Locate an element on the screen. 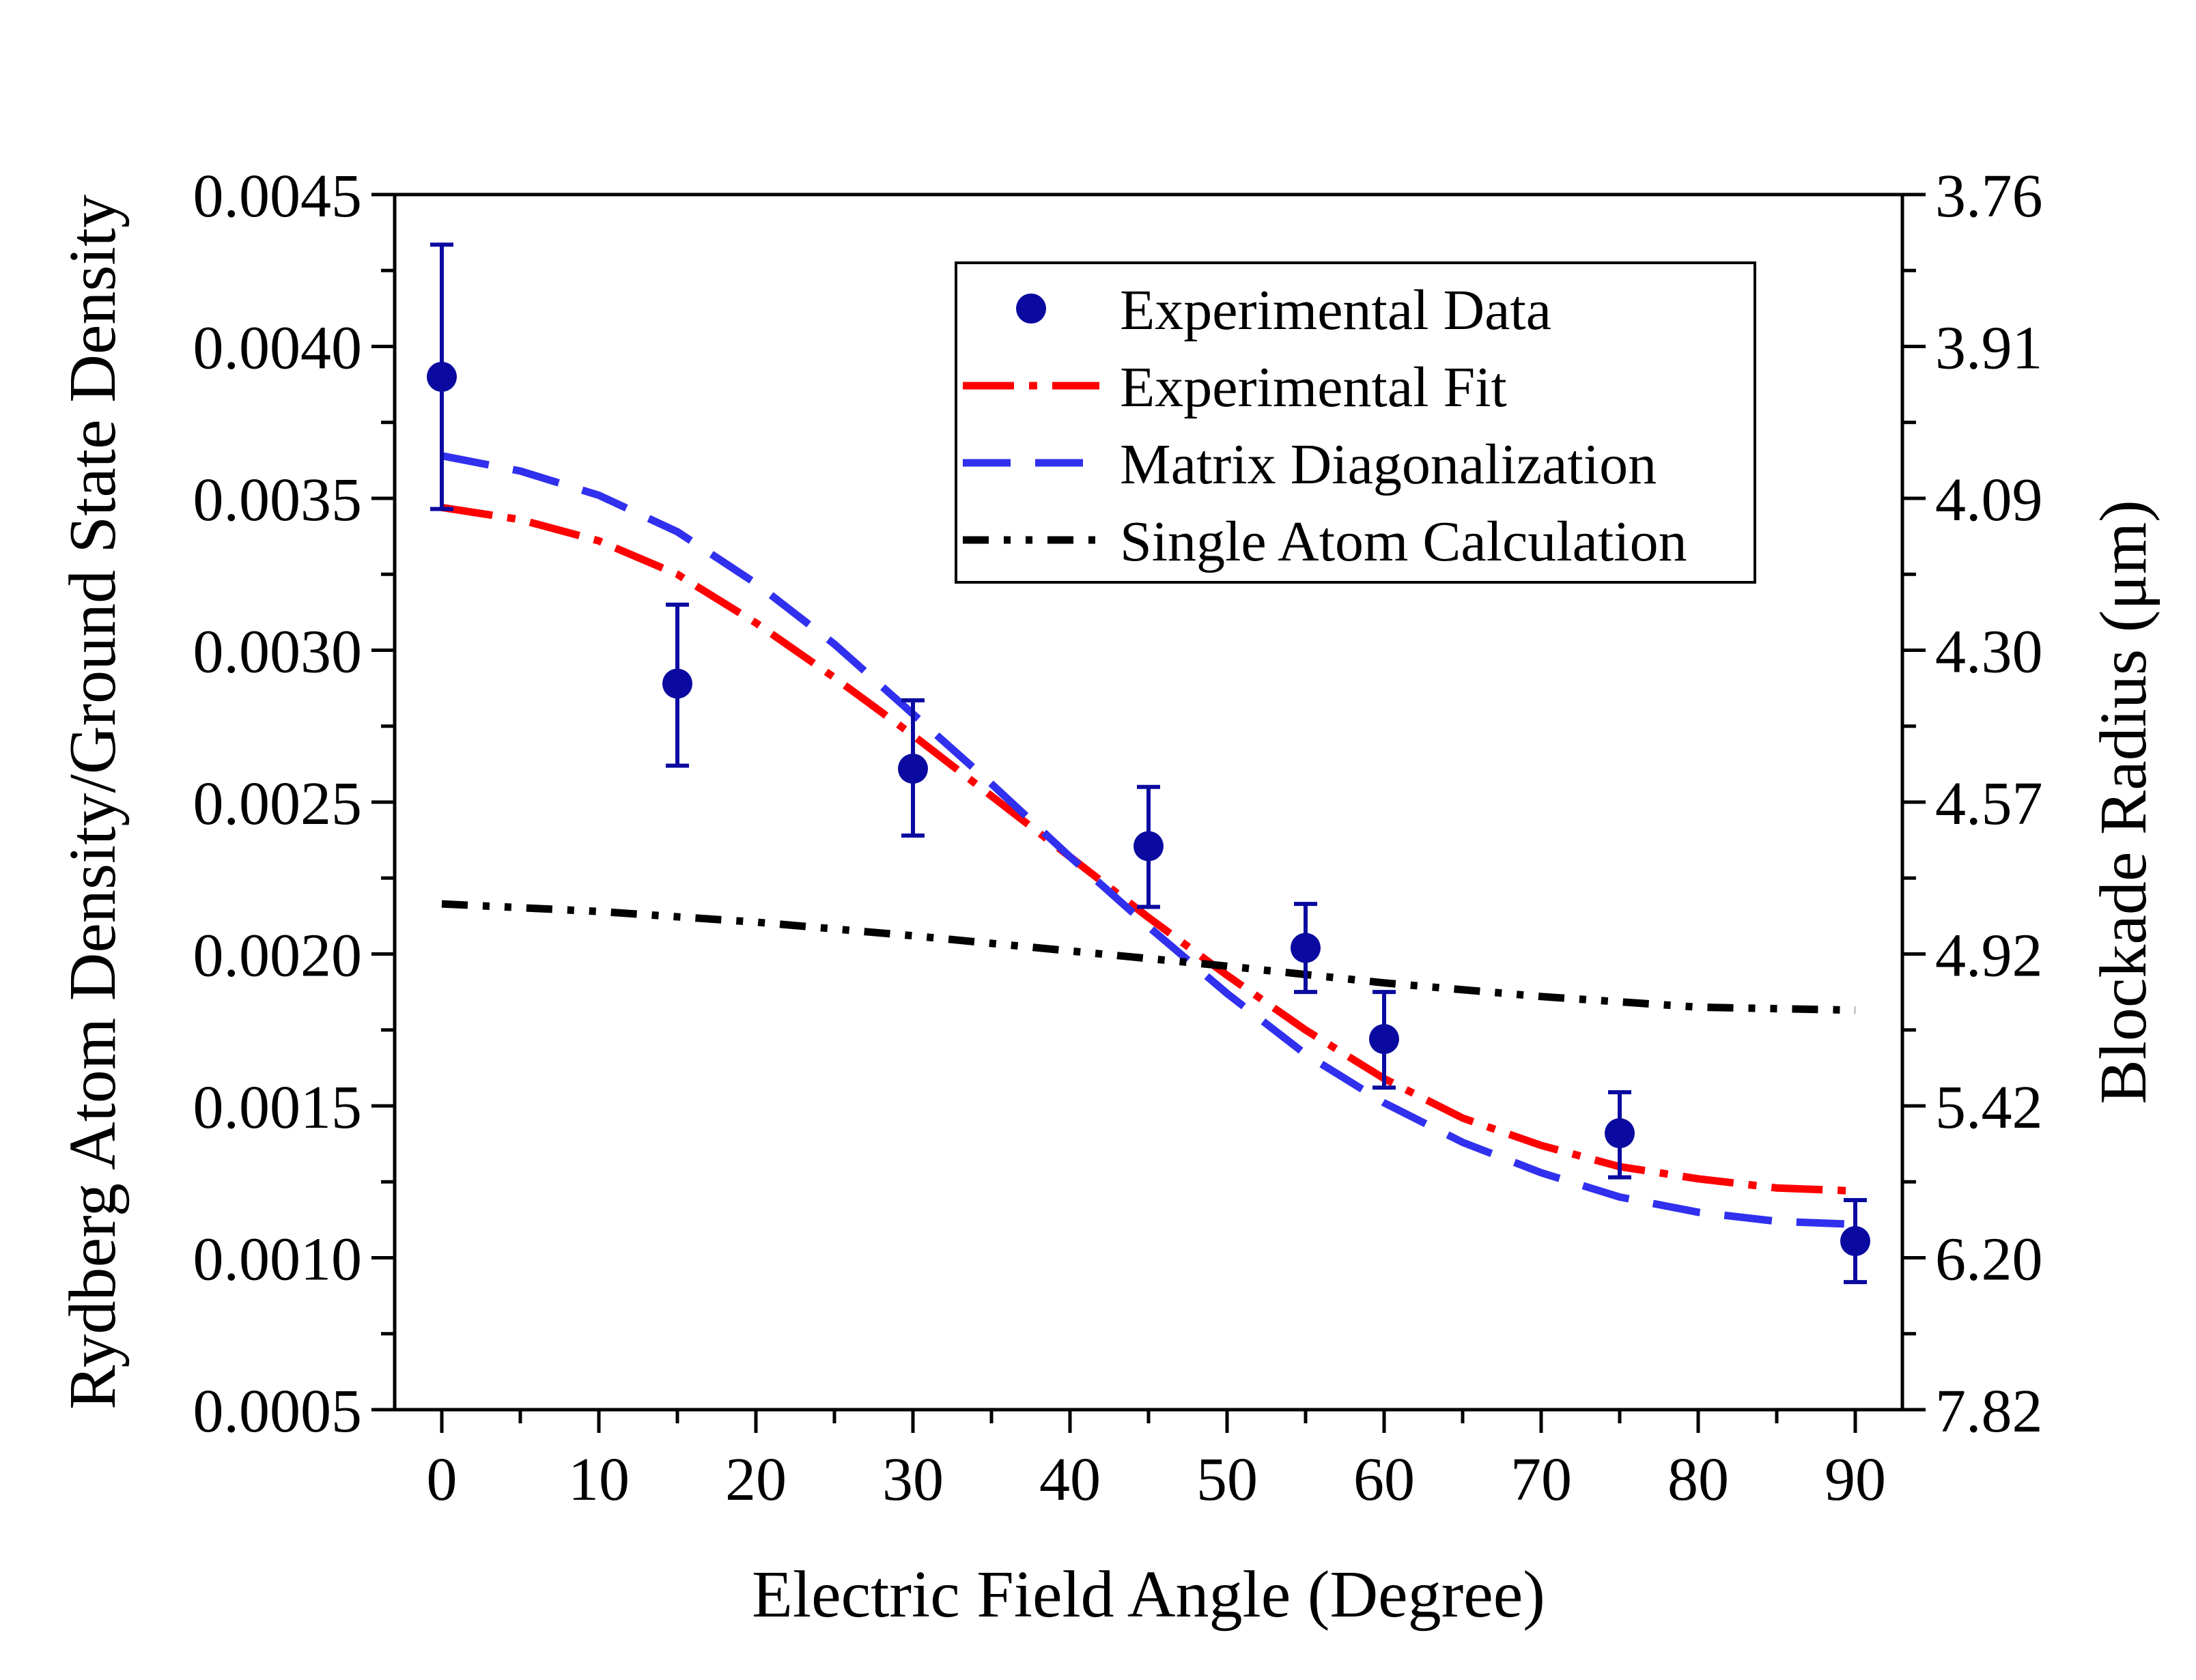 The width and height of the screenshot is (2196, 1680). y-tick-label: 0.0035 is located at coordinates (278, 500).